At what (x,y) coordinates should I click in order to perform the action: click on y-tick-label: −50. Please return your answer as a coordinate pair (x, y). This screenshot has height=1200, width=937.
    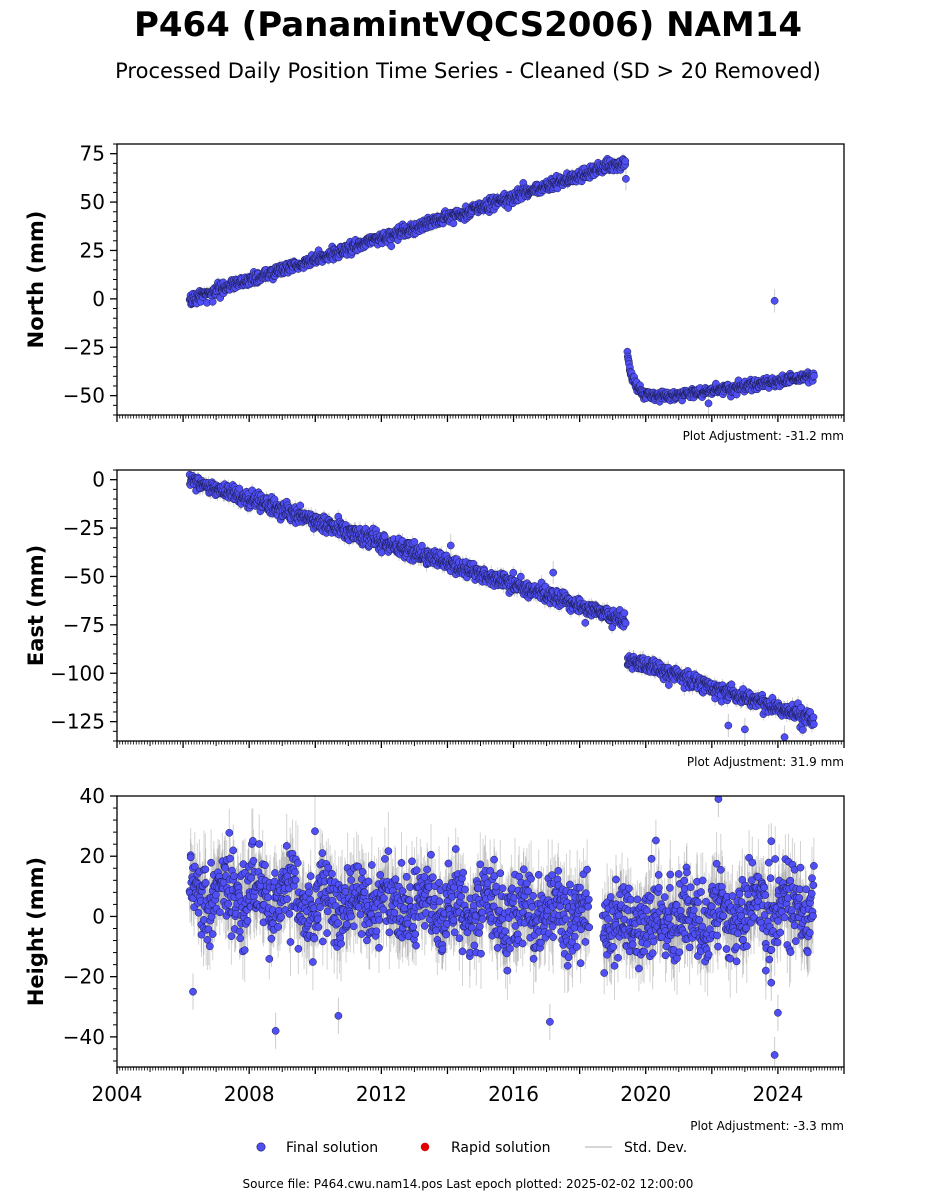
    Looking at the image, I should click on (84, 396).